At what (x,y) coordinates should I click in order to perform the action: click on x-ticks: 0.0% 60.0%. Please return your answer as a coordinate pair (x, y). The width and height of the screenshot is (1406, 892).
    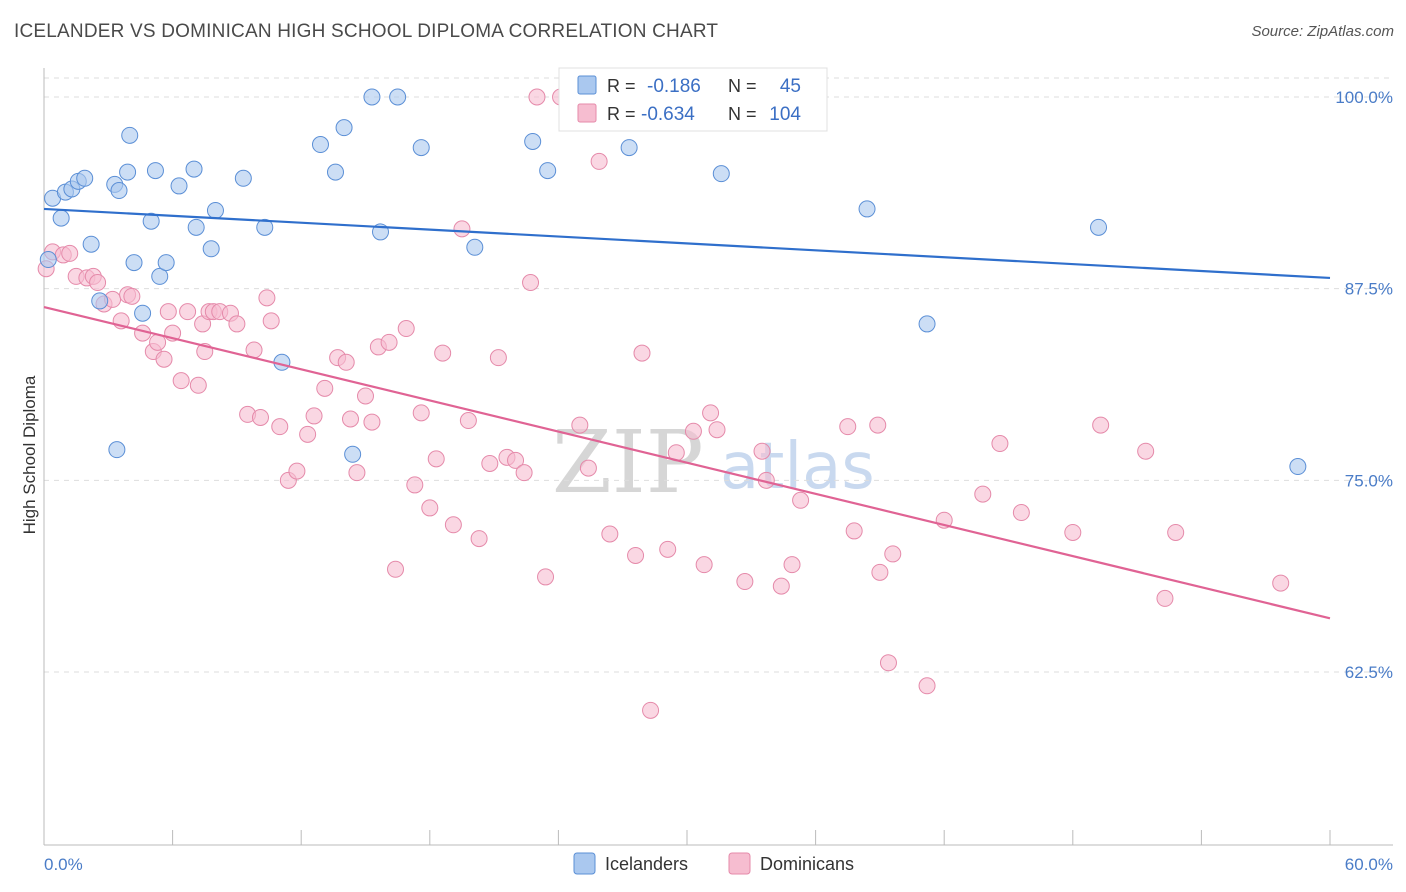
    Looking at the image, I should click on (718, 852).